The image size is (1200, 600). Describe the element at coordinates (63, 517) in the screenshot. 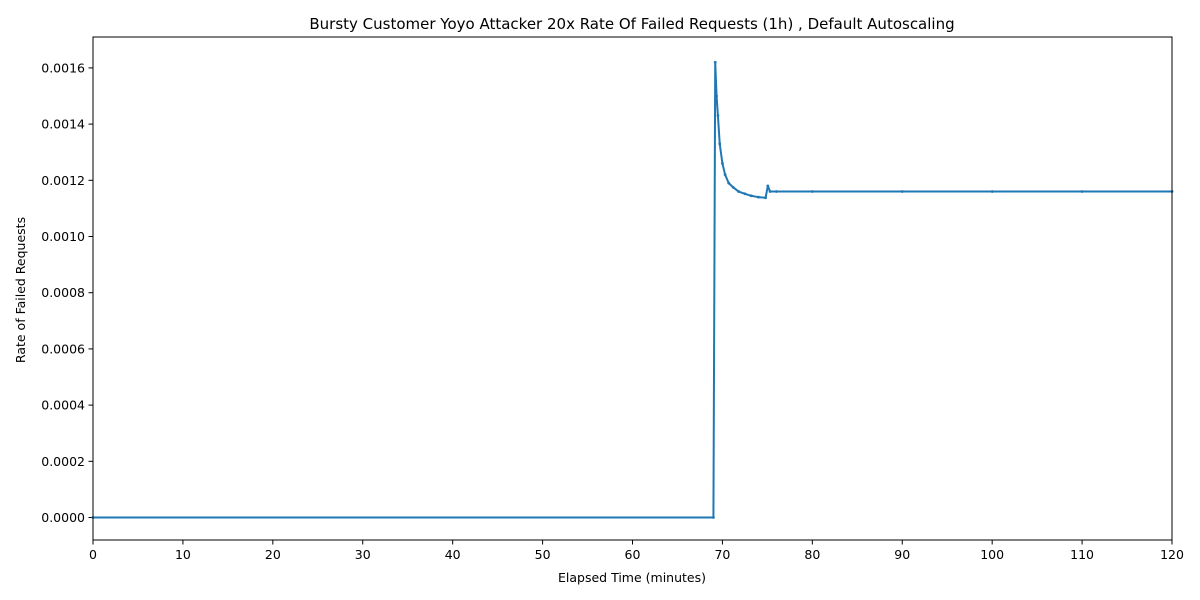

I see `y-tick-label: 0.0000` at that location.